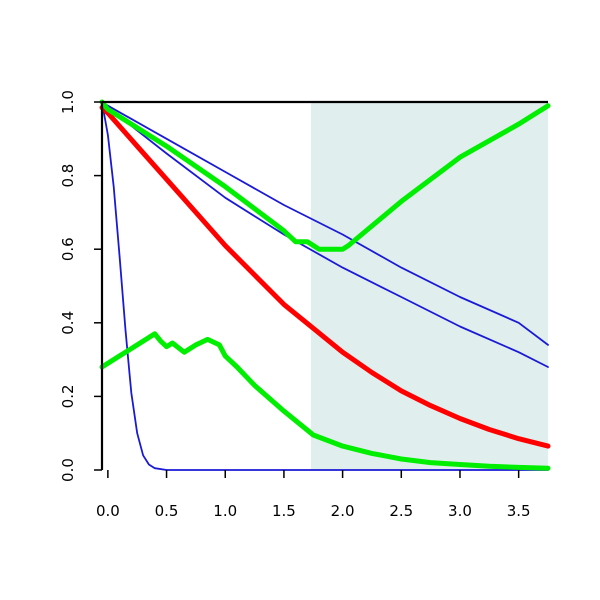  Describe the element at coordinates (68, 102) in the screenshot. I see `y-tick-label: 1.0` at that location.